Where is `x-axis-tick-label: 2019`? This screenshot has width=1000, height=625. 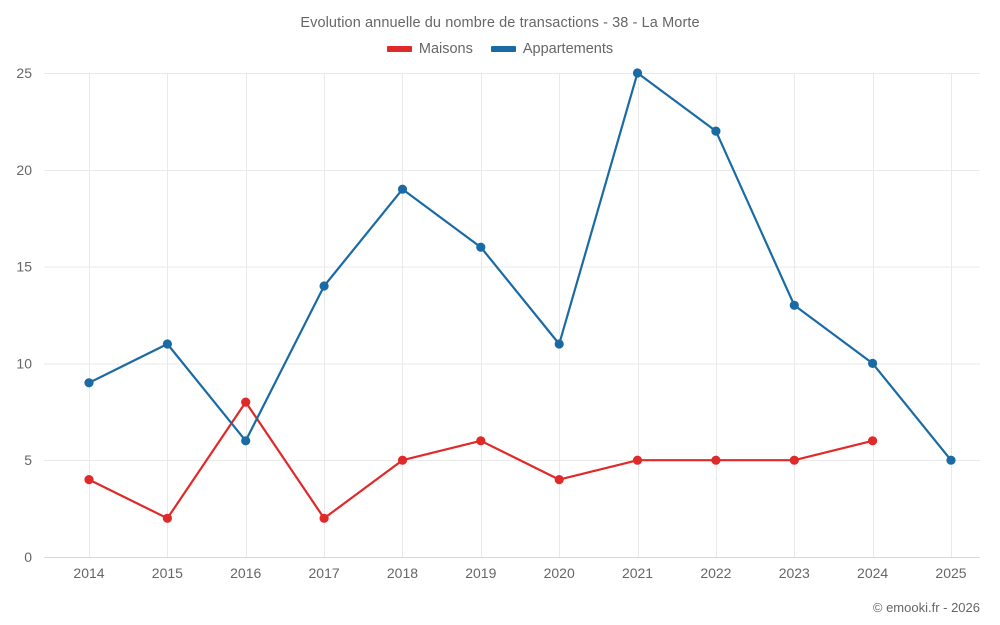 x-axis-tick-label: 2019 is located at coordinates (480, 573).